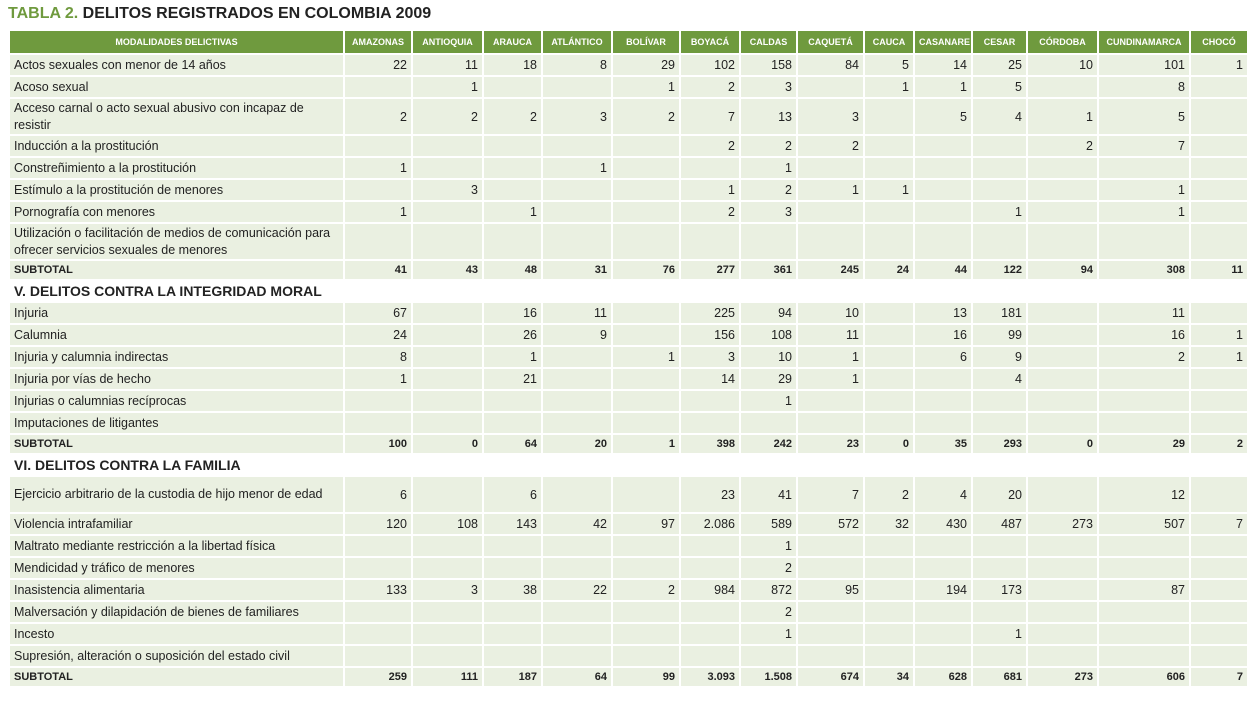 The image size is (1253, 708). Describe the element at coordinates (646, 357) in the screenshot. I see `cell-bolivar: 1` at that location.